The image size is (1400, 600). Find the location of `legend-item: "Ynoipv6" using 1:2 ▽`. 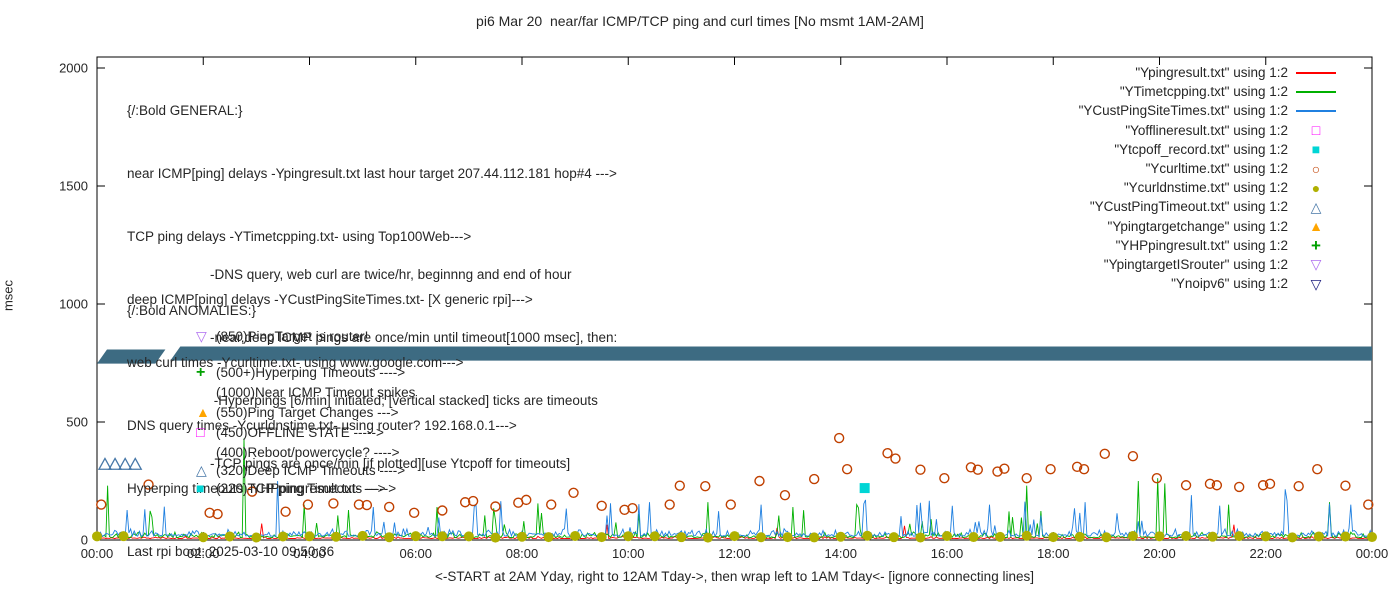

legend-item: "Ynoipv6" using 1:2 ▽ is located at coordinates (1209, 283).